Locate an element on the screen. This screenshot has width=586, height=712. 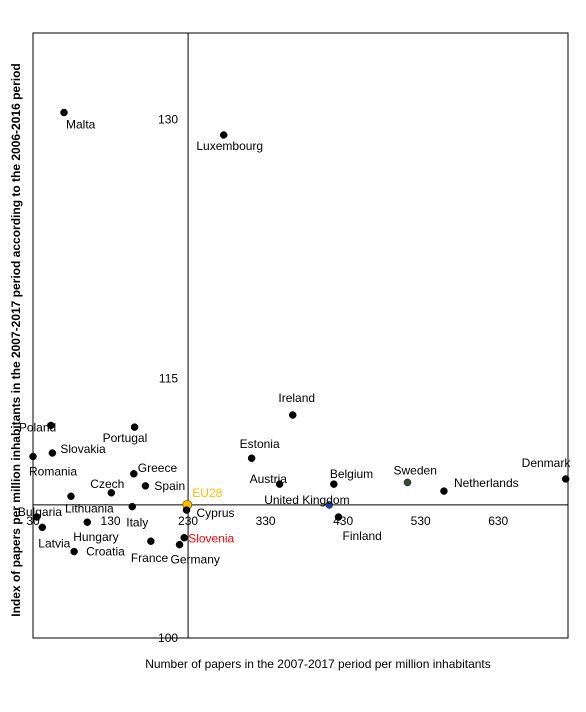
point-label-germany: Germany is located at coordinates (195, 560).